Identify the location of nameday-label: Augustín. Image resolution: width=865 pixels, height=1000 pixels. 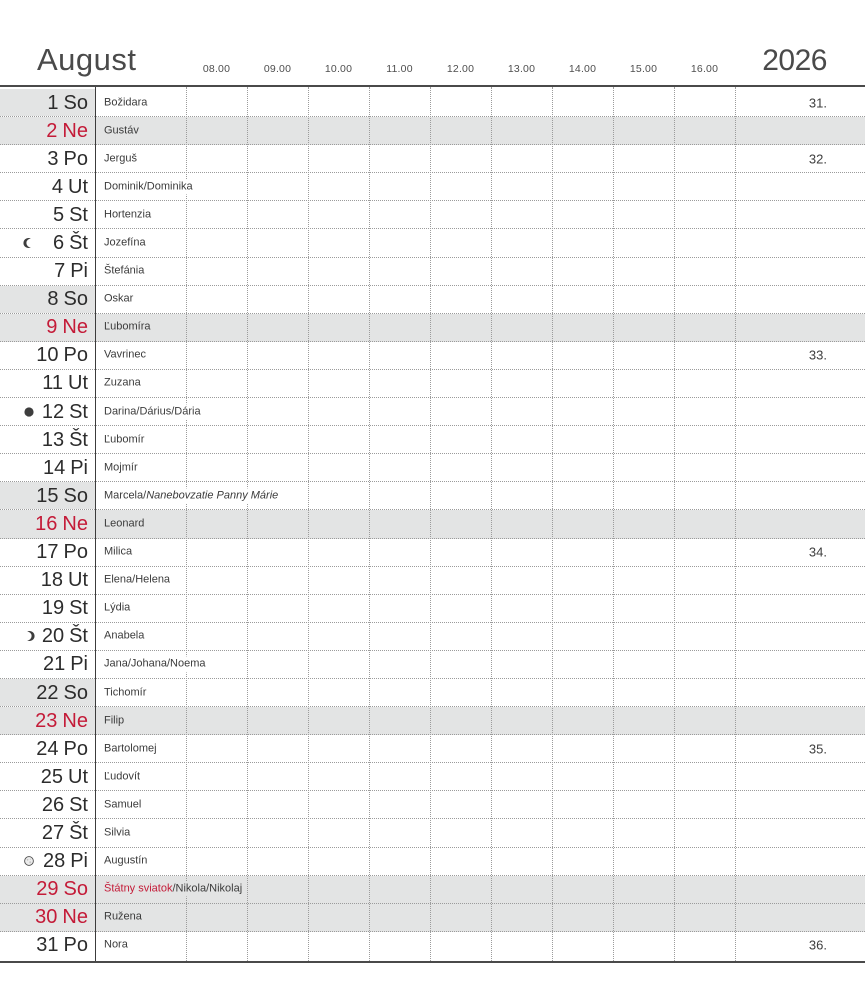
(128, 861).